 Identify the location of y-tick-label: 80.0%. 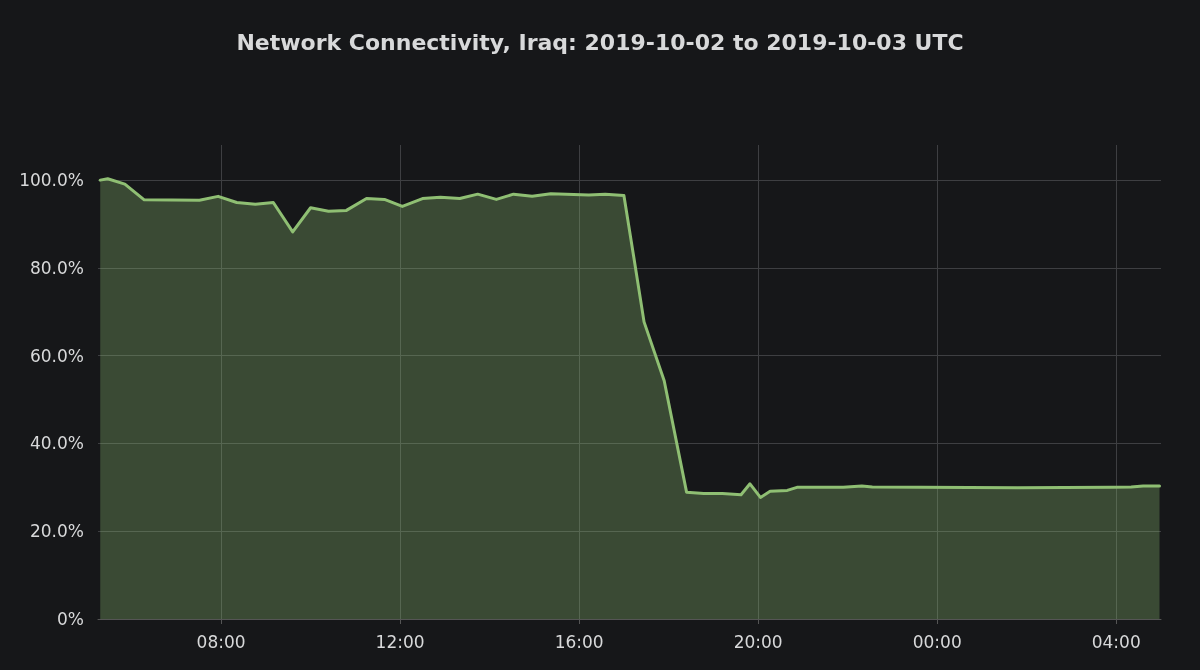
(56, 267).